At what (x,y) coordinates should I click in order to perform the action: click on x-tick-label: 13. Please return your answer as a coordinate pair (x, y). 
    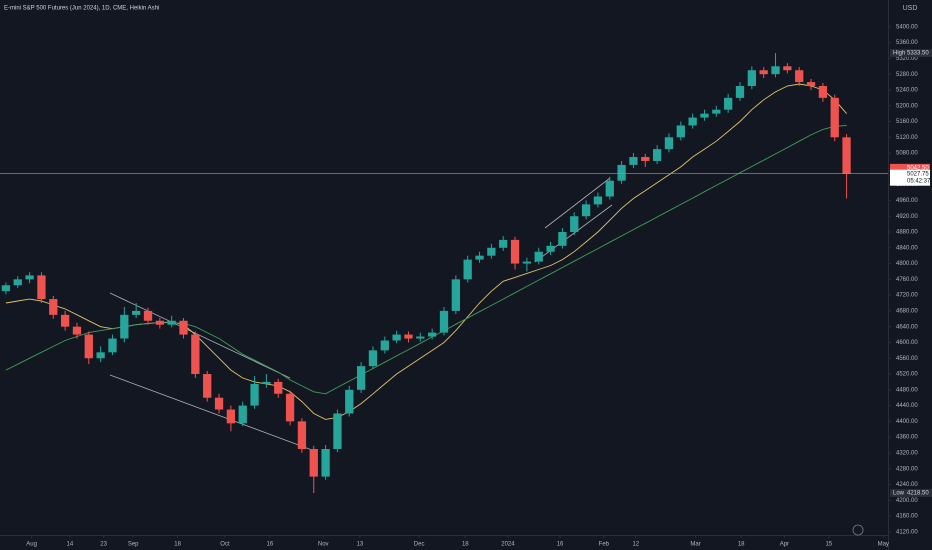
    Looking at the image, I should click on (360, 545).